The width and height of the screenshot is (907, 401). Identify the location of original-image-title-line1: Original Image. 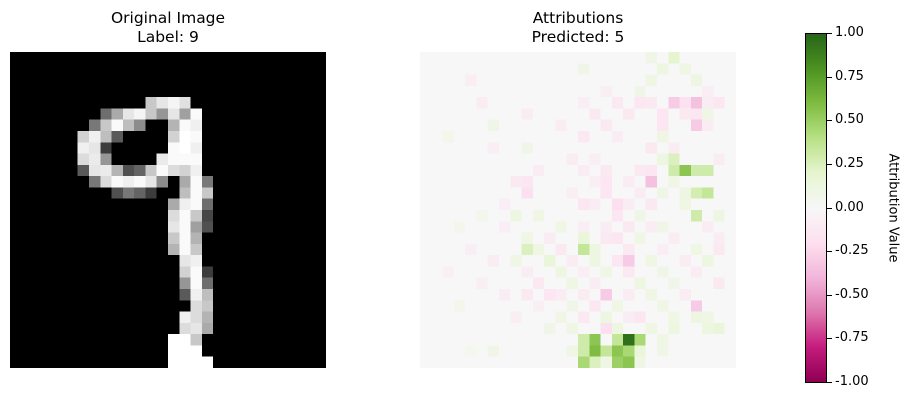
(168, 18).